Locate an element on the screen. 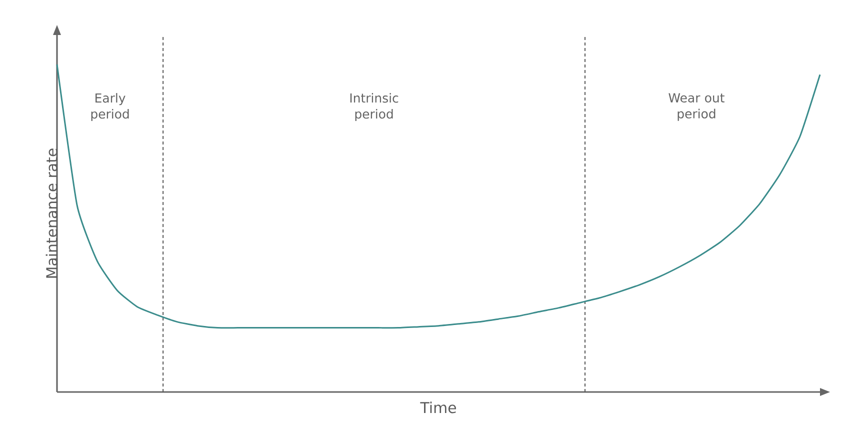 The image size is (844, 445). annotation: Early period is located at coordinates (110, 107).